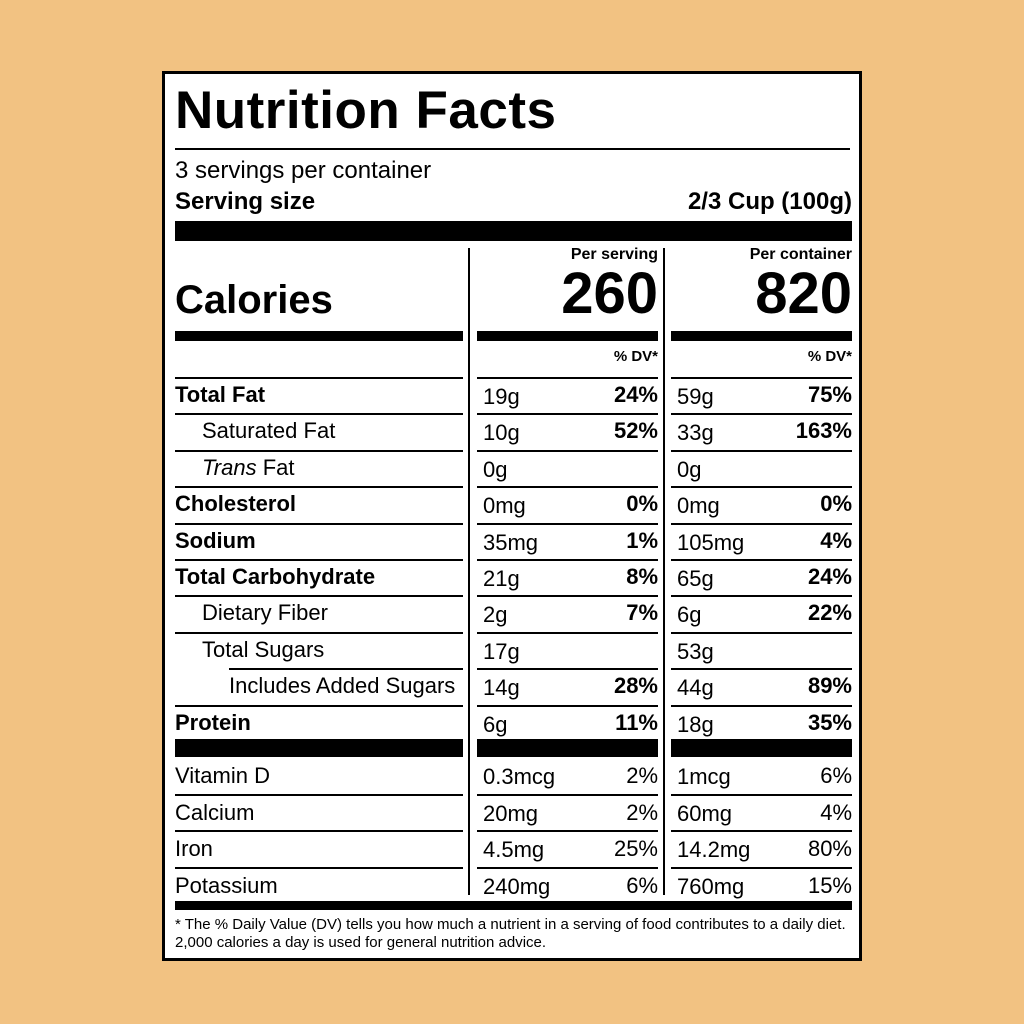  Describe the element at coordinates (695, 396) in the screenshot. I see `container-amount: 59g` at that location.